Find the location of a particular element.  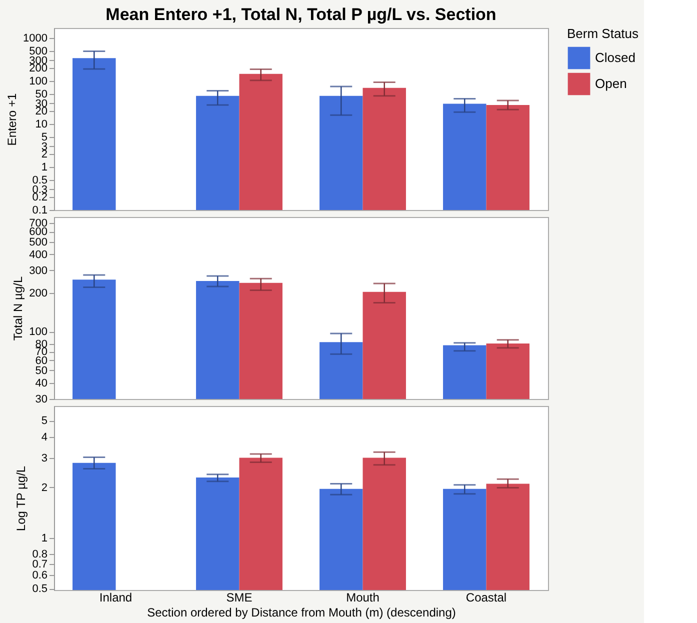

y-axis-title: Log TP µg/L is located at coordinates (21, 499).